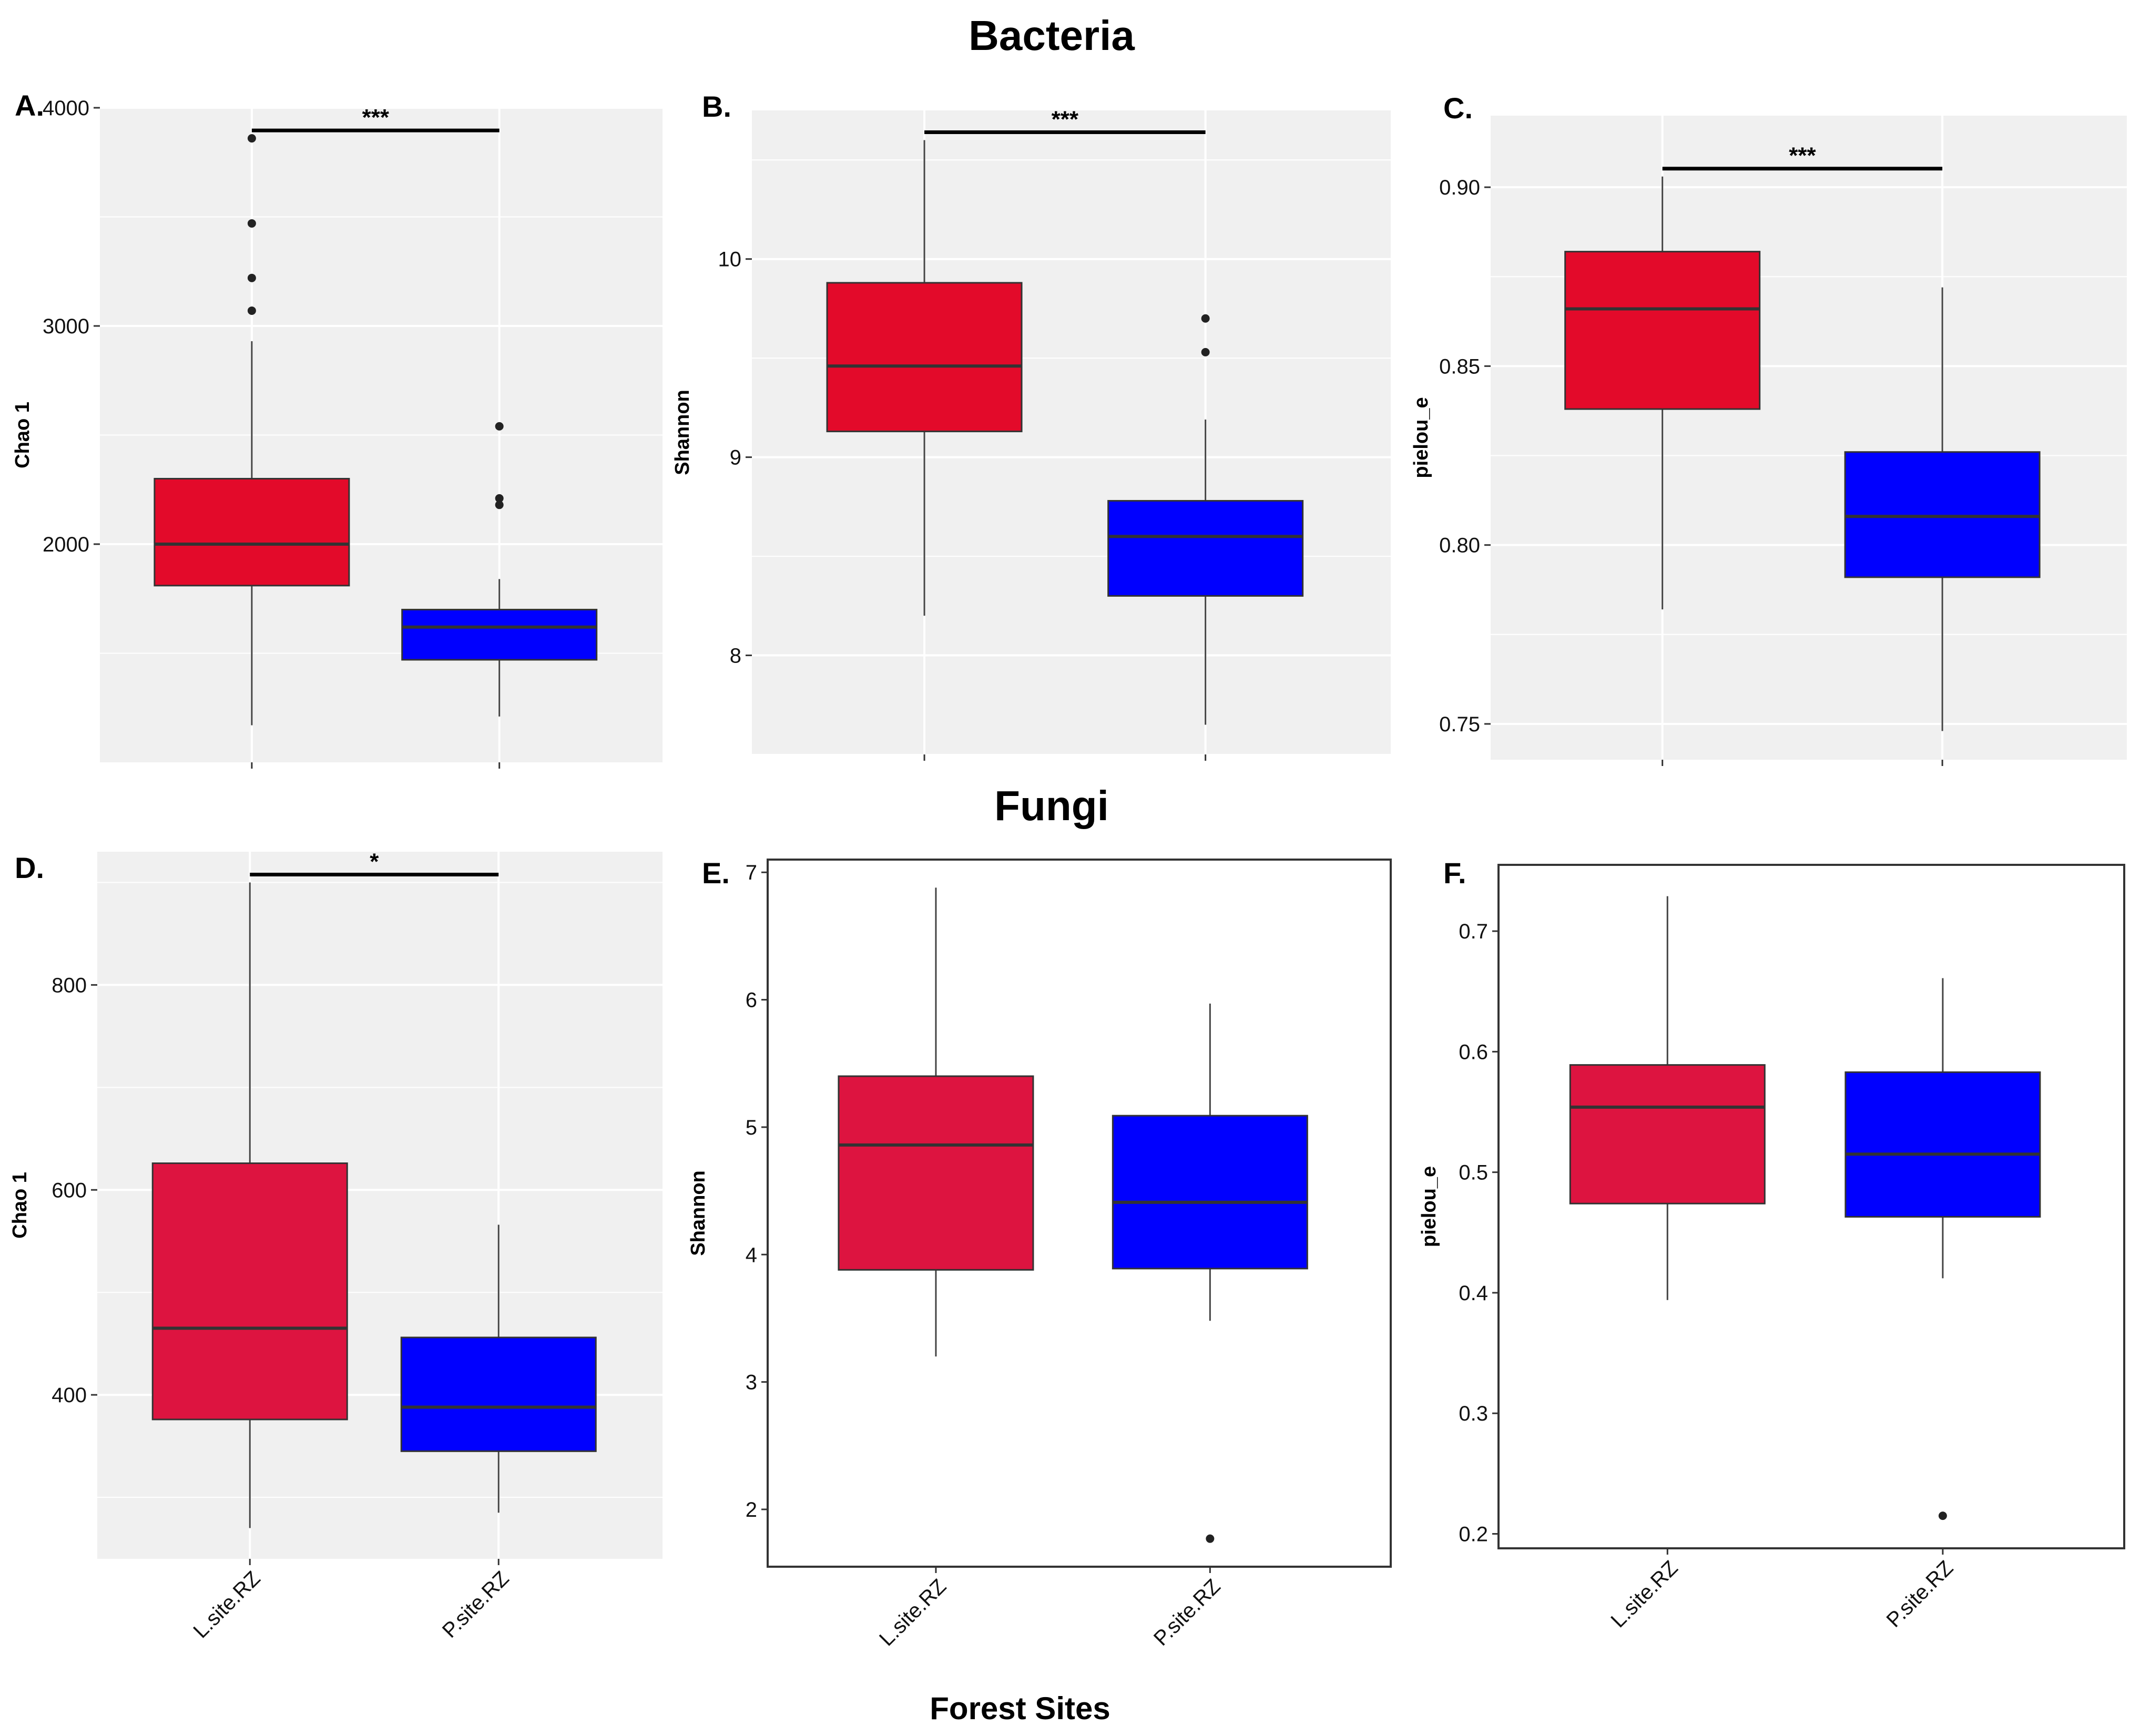 The image size is (2130, 1736). What do you see at coordinates (1473, 1172) in the screenshot?
I see `panel-f-ytick-label: 0.5` at bounding box center [1473, 1172].